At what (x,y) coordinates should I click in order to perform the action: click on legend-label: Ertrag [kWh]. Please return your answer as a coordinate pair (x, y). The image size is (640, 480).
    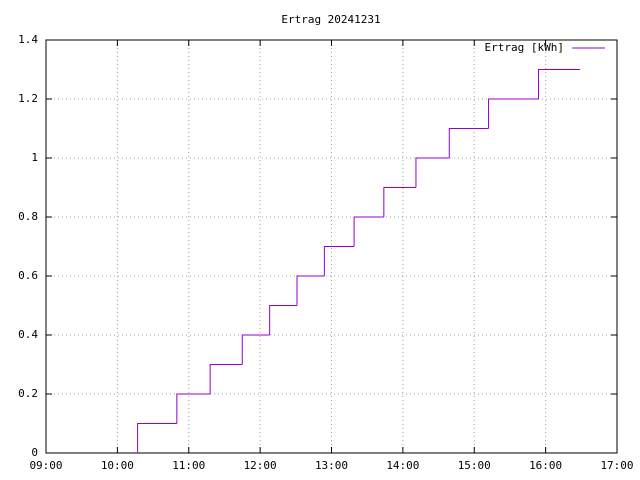
    Looking at the image, I should click on (524, 47).